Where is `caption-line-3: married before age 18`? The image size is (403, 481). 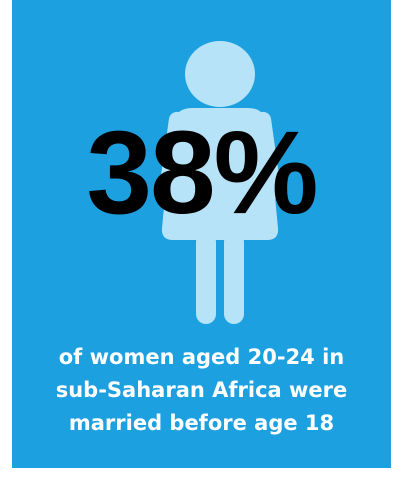
caption-line-3: married before age 18 is located at coordinates (201, 423).